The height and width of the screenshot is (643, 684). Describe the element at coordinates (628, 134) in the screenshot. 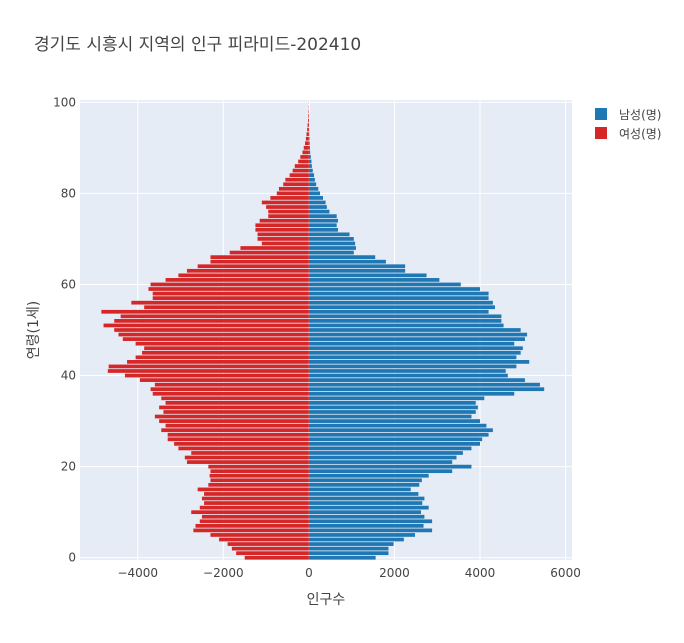

I see `legend-item-female: 여성(명)` at that location.